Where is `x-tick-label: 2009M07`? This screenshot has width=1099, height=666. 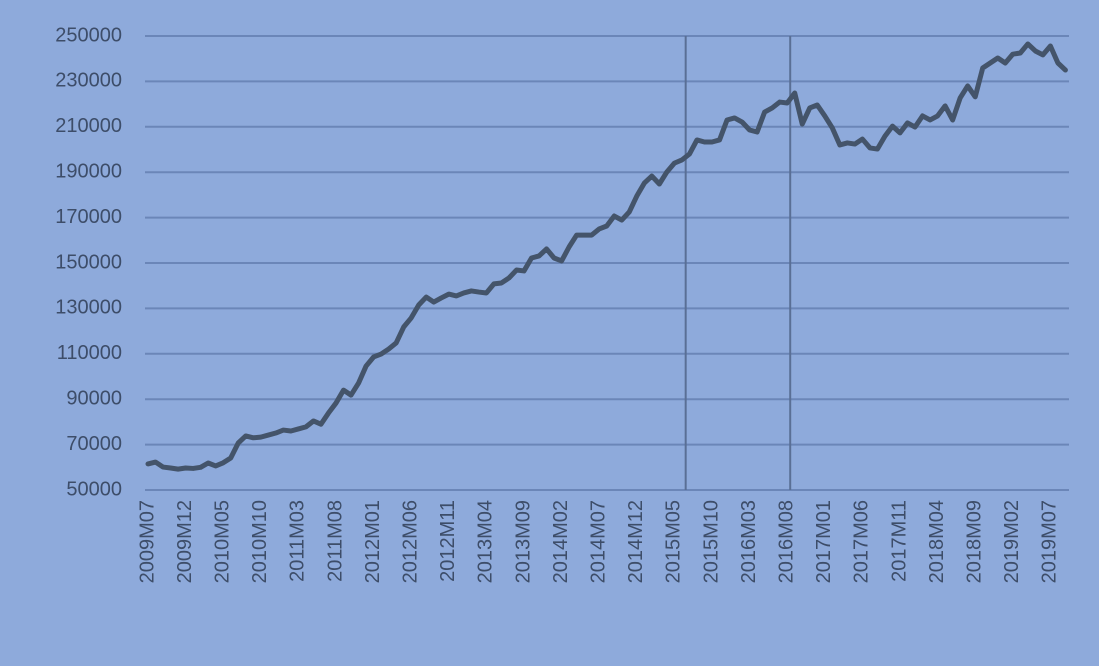
x-tick-label: 2009M07 is located at coordinates (147, 541).